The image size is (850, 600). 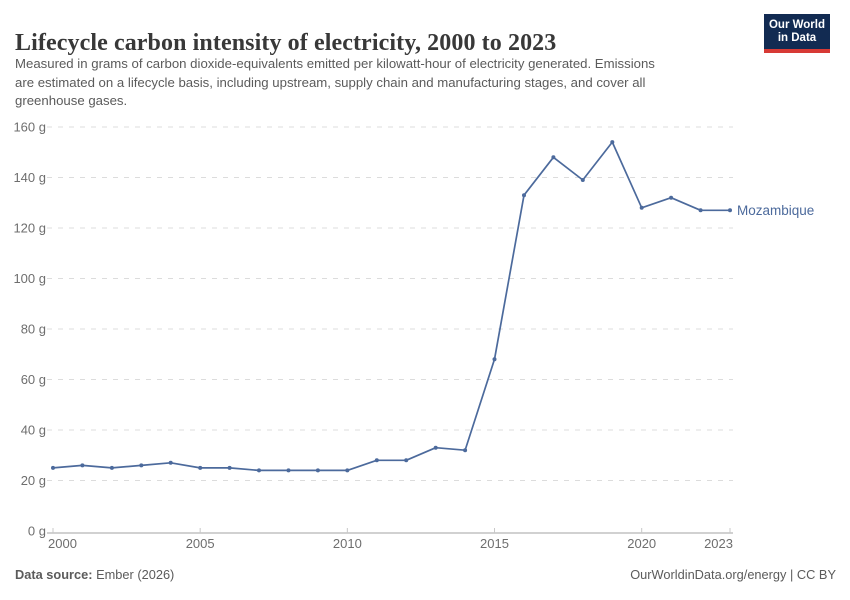 What do you see at coordinates (29, 278) in the screenshot?
I see `y-axis-tick-label: 100 g` at bounding box center [29, 278].